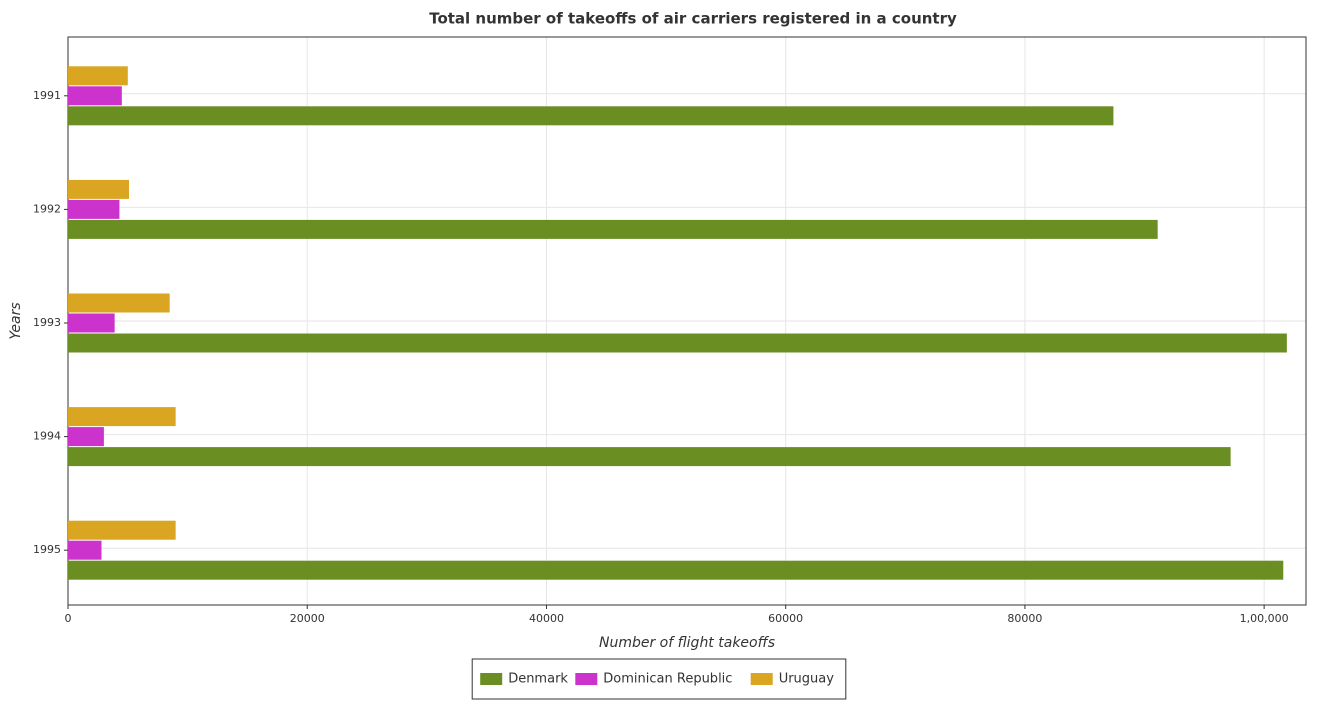 This screenshot has width=1319, height=704. Describe the element at coordinates (1264, 618) in the screenshot. I see `x-tick-label: 1,00,000` at that location.